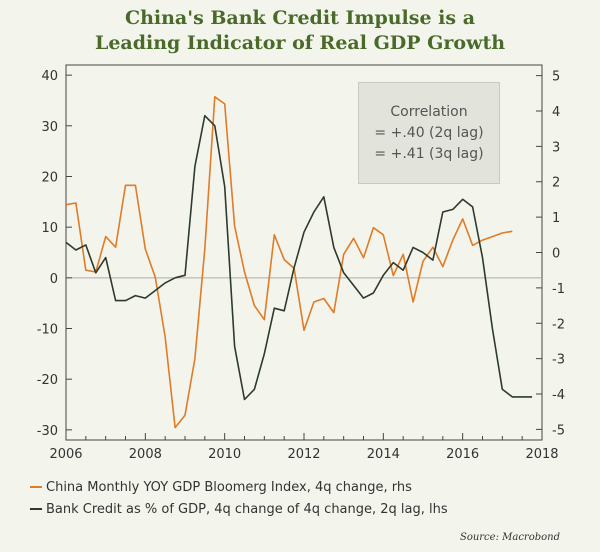 The image size is (600, 552). I want to click on right-tick-label: -5, so click(558, 430).